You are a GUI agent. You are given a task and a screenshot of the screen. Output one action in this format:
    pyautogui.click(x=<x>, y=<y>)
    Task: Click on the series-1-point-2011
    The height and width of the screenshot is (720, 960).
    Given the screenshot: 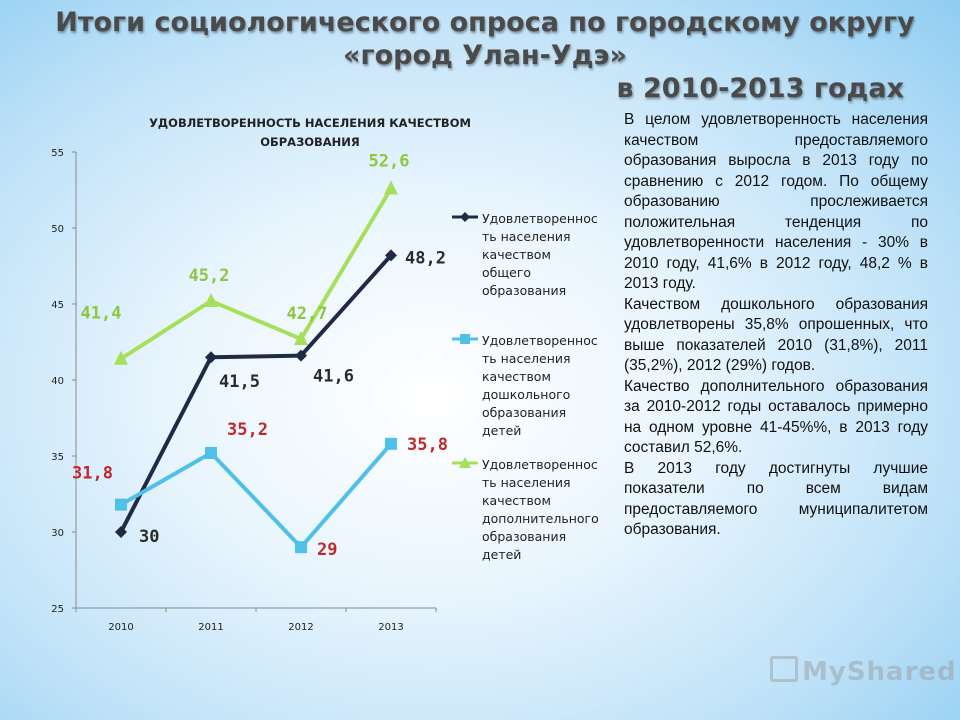 What is the action you would take?
    pyautogui.click(x=211, y=357)
    